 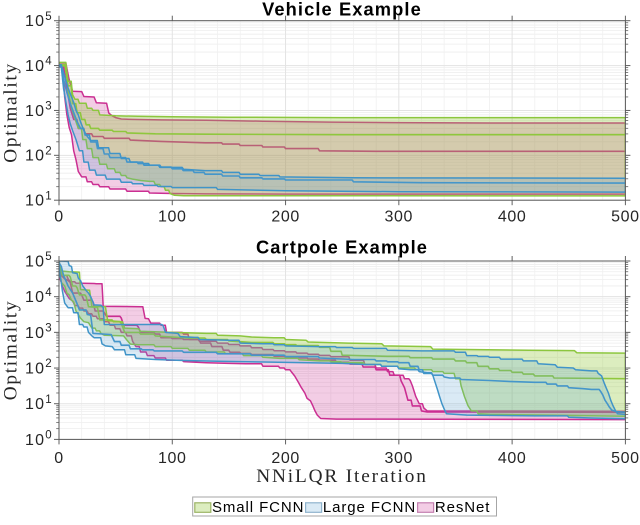 What do you see at coordinates (342, 10) in the screenshot?
I see `svg-text: Vehicle Example` at bounding box center [342, 10].